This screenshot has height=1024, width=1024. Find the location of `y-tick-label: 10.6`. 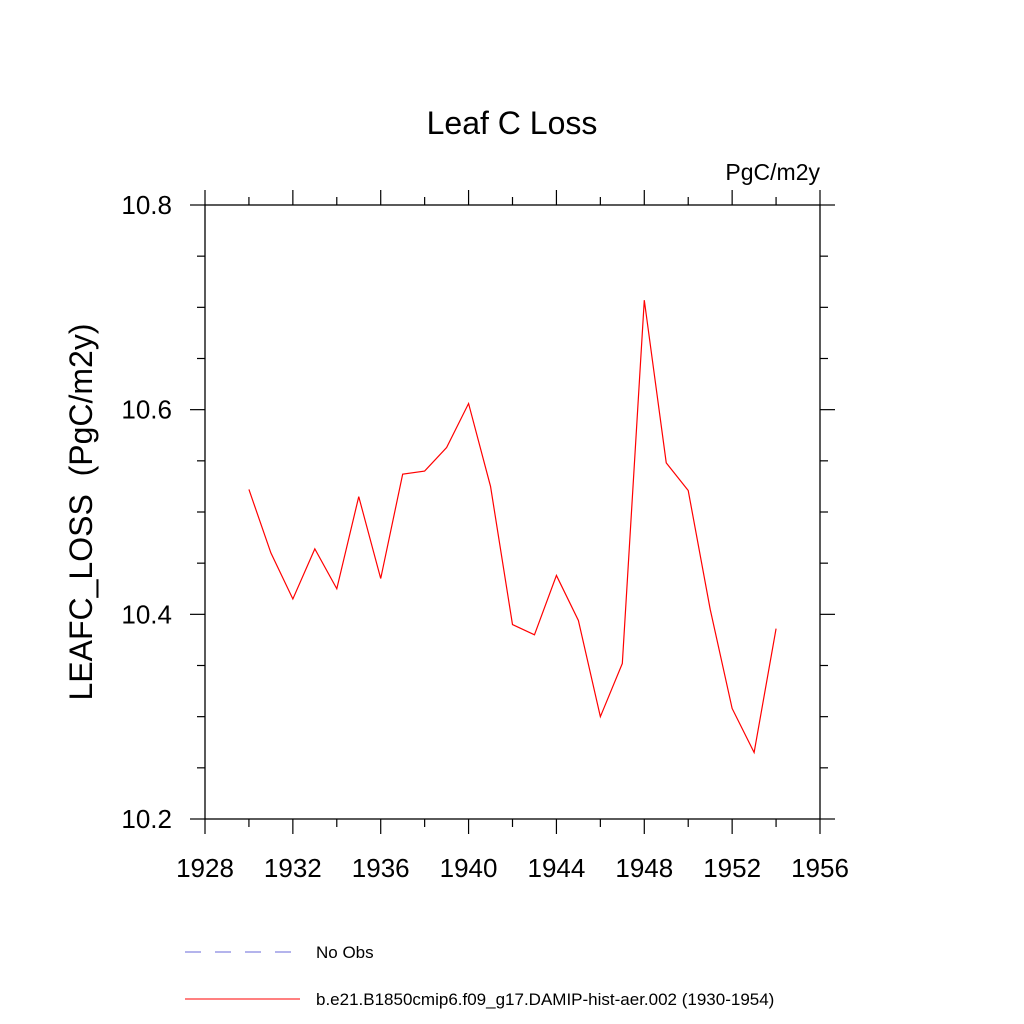

y-tick-label: 10.6 is located at coordinates (146, 410).